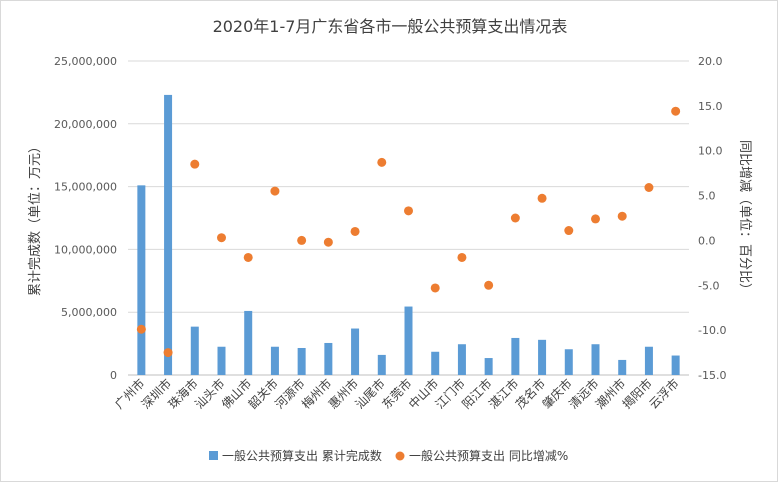 This screenshot has width=778, height=483. Describe the element at coordinates (712, 375) in the screenshot. I see `y2-tick-label: -15.0` at that location.